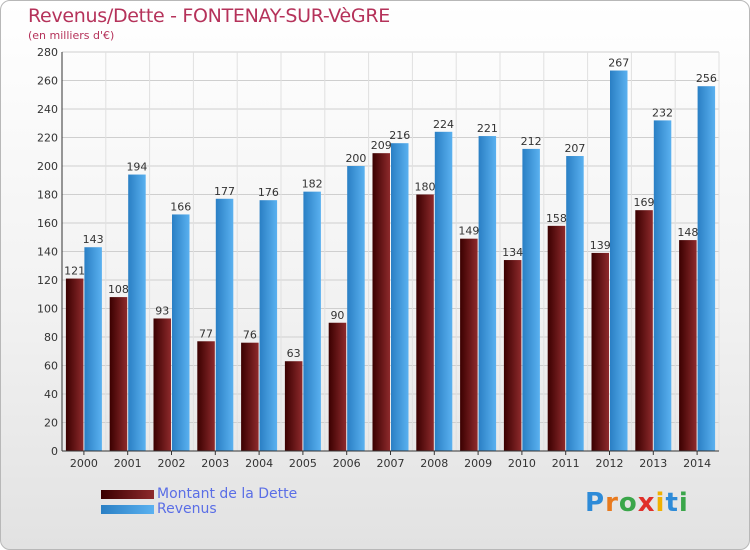  I want to click on data-label-revenus-2003: 177, so click(224, 191).